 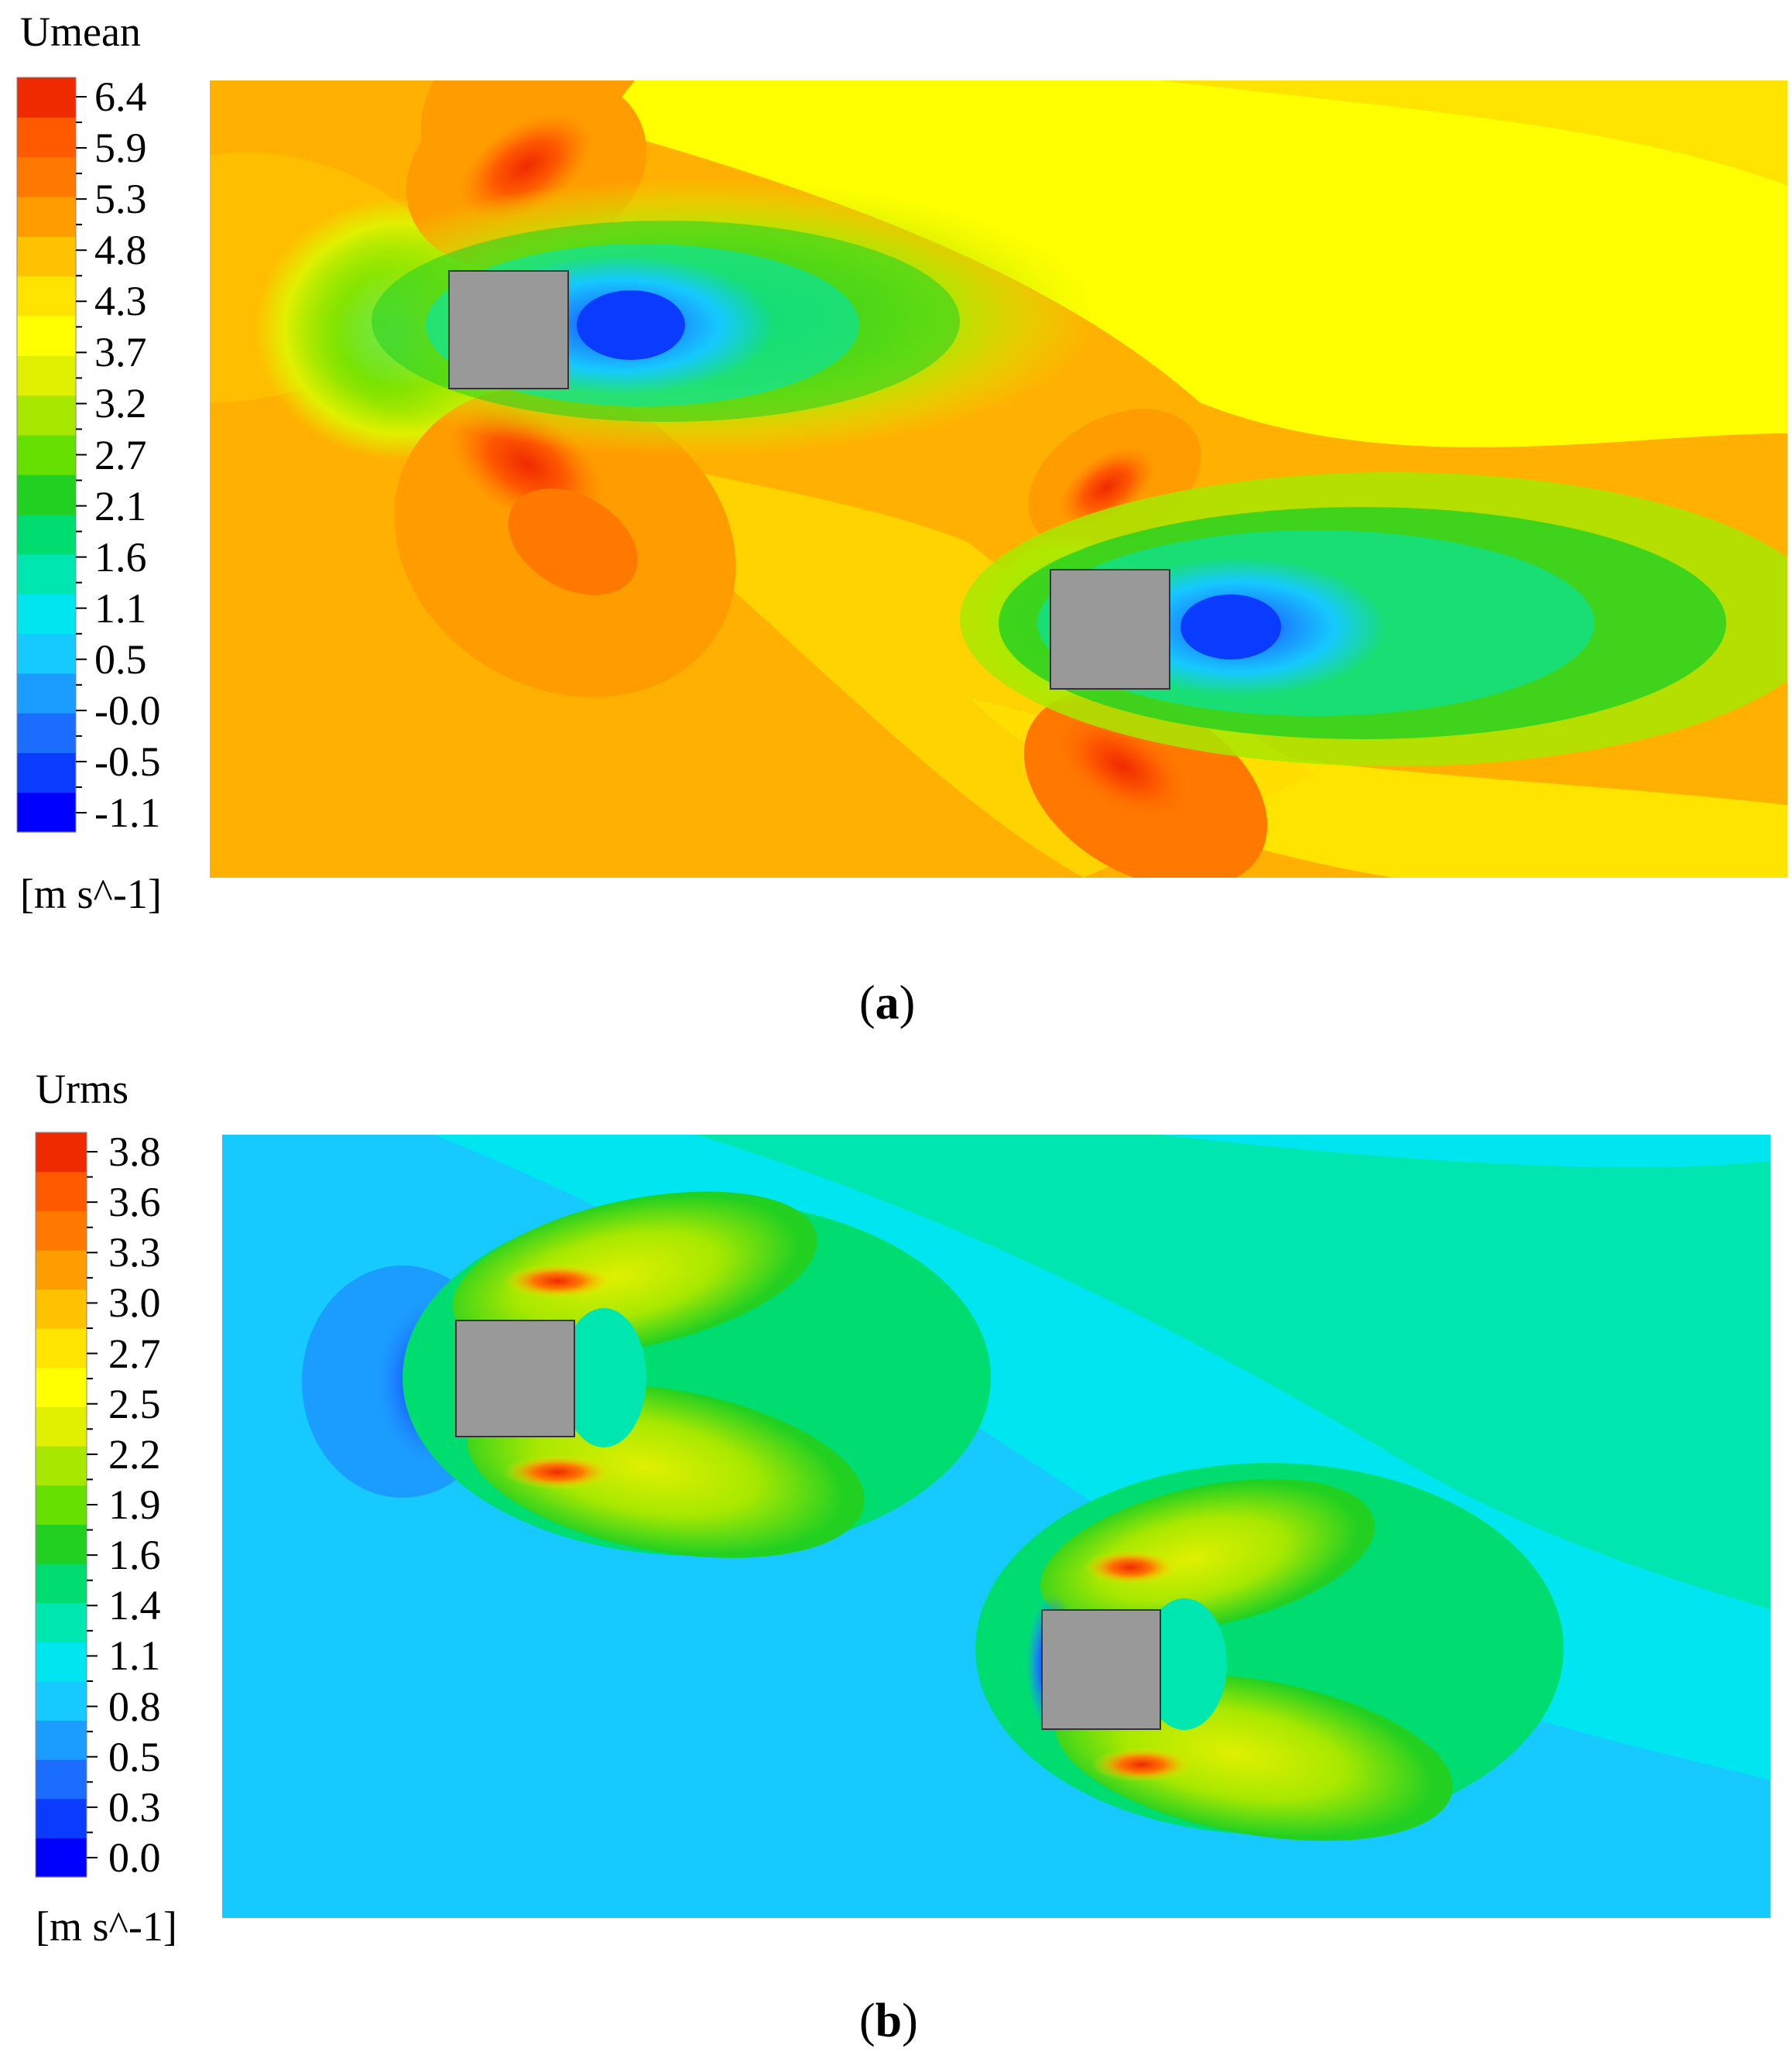 I want to click on colorbar-tick-label: 2.5, so click(x=134, y=1404).